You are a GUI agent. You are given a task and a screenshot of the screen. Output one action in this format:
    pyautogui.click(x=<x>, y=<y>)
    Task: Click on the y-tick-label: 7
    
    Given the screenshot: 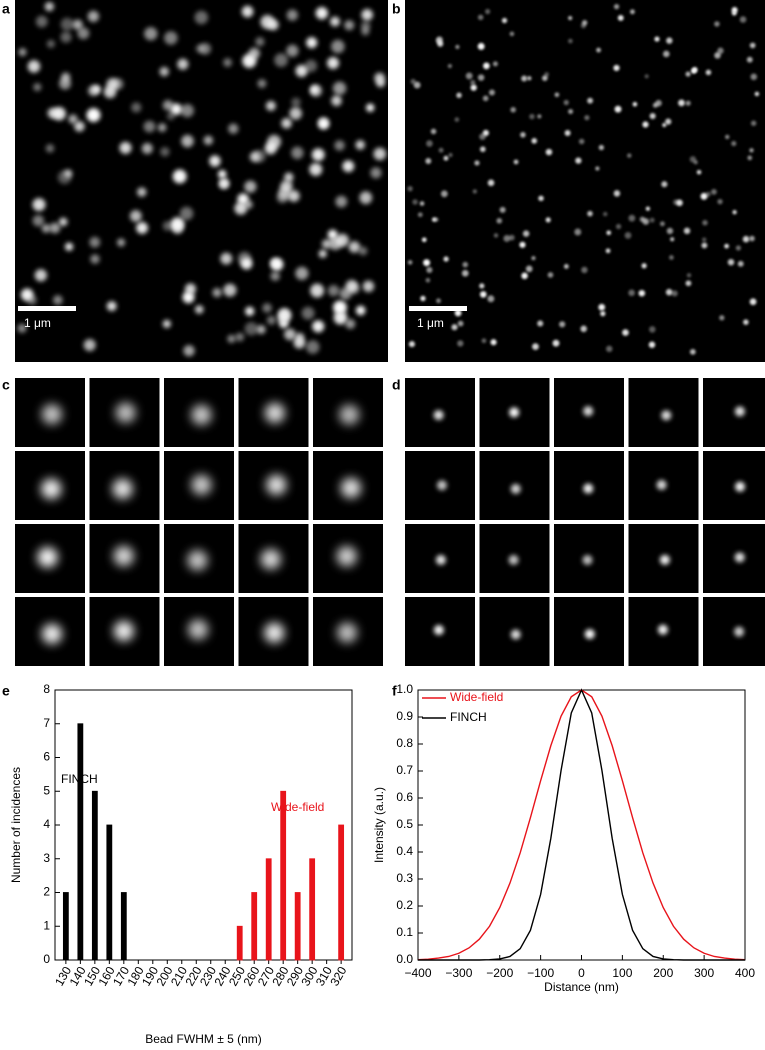 What is the action you would take?
    pyautogui.click(x=46, y=723)
    